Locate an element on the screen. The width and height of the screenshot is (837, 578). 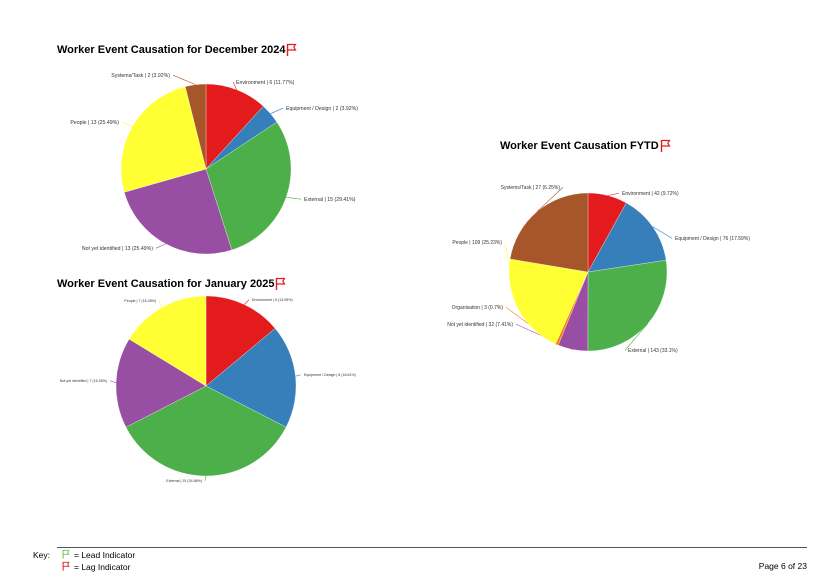
december-slice-label-2: External | 15 (29.41%) is located at coordinates (330, 200).